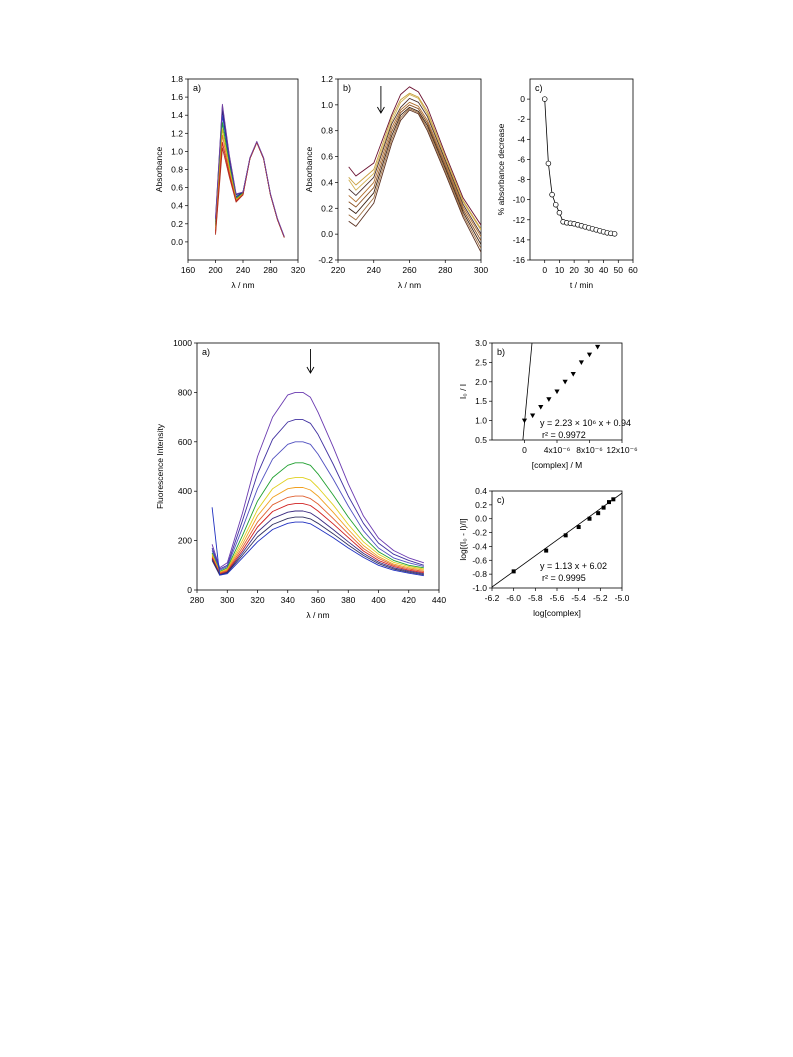  What do you see at coordinates (374, 270) in the screenshot?
I see `x-tick-label: 240` at bounding box center [374, 270].